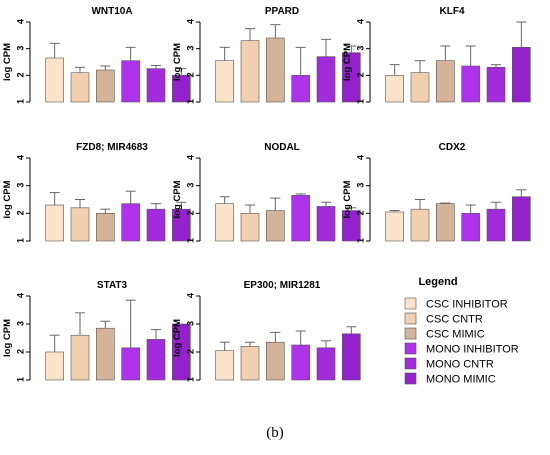 This screenshot has height=455, width=550. What do you see at coordinates (455, 335) in the screenshot?
I see `legend-label: CSC MIMIC` at bounding box center [455, 335].